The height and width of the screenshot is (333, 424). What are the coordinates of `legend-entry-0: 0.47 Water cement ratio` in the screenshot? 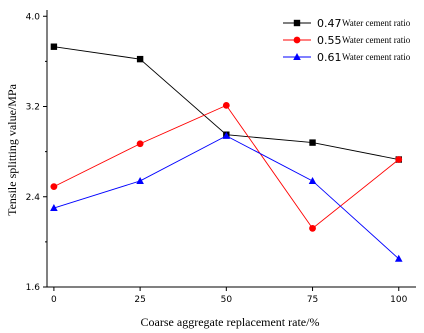 It's located at (347, 23).